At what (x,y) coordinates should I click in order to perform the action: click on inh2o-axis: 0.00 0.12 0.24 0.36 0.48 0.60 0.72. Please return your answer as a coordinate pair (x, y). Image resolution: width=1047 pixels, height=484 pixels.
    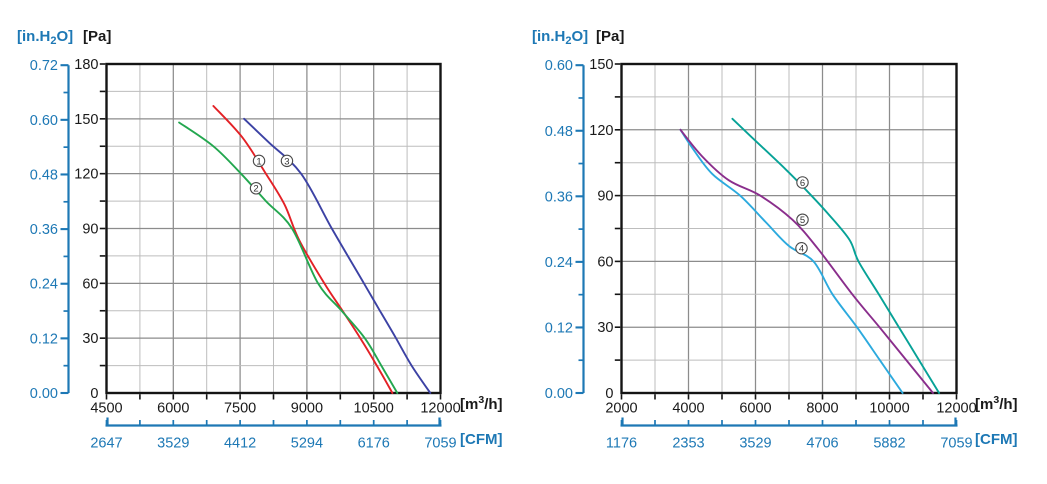
    Looking at the image, I should click on (50, 230).